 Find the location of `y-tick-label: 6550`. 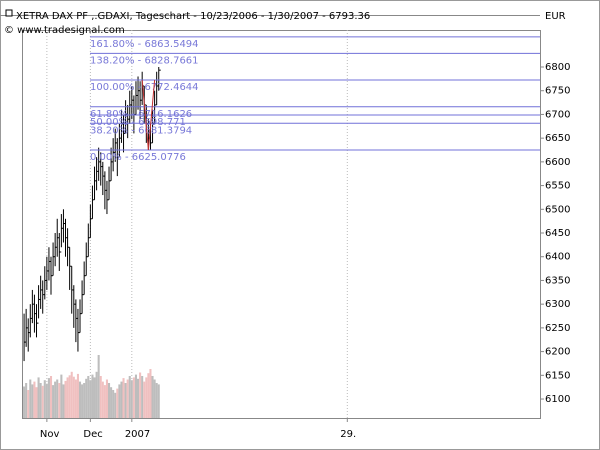

y-tick-label: 6550 is located at coordinates (557, 186).